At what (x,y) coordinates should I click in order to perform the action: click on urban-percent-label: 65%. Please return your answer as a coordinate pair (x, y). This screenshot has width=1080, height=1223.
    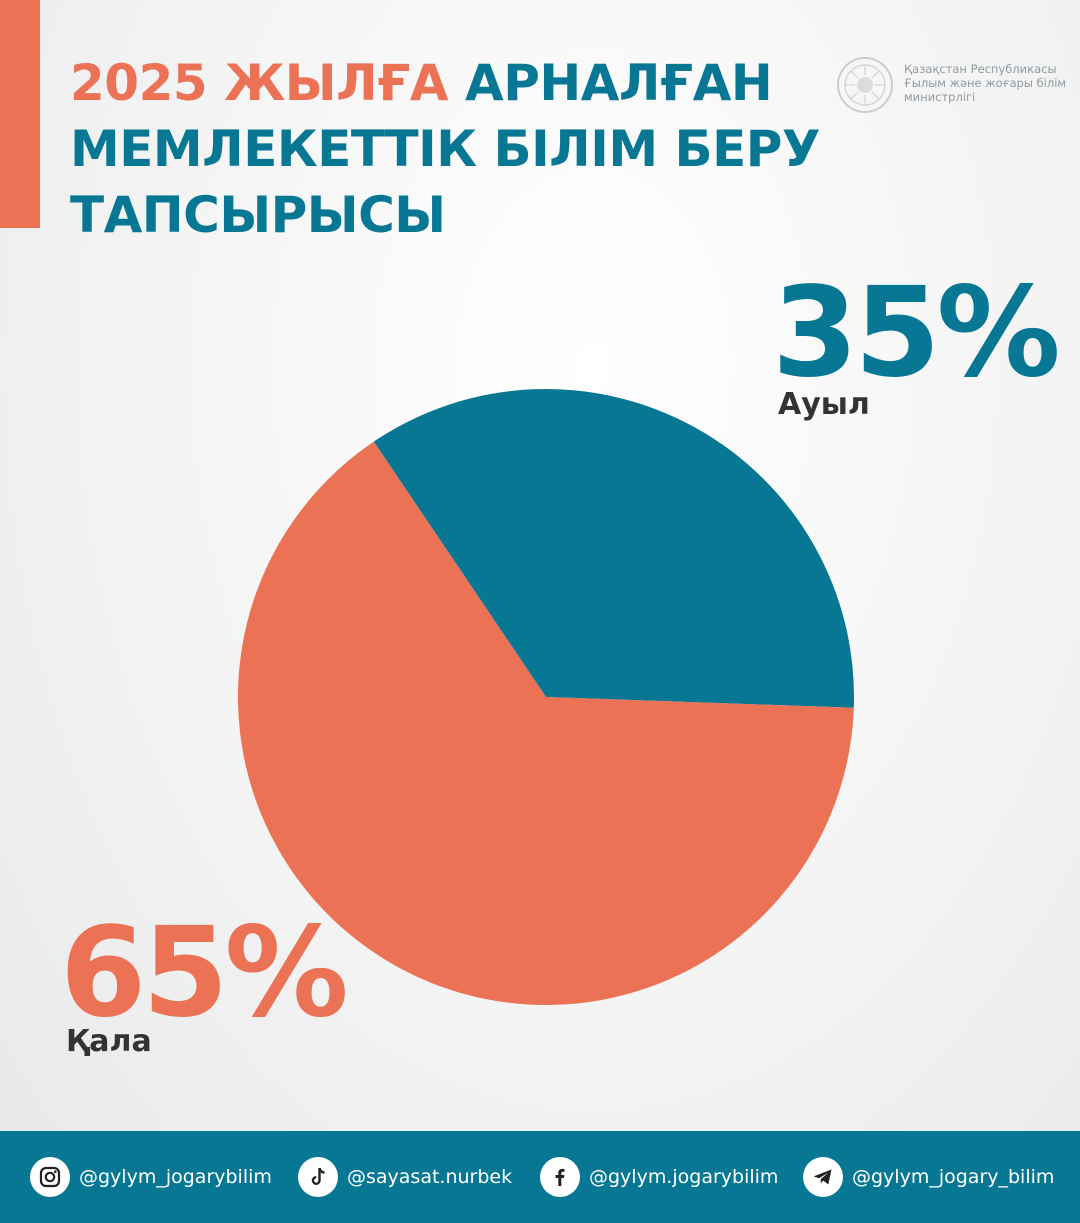
    Looking at the image, I should click on (204, 973).